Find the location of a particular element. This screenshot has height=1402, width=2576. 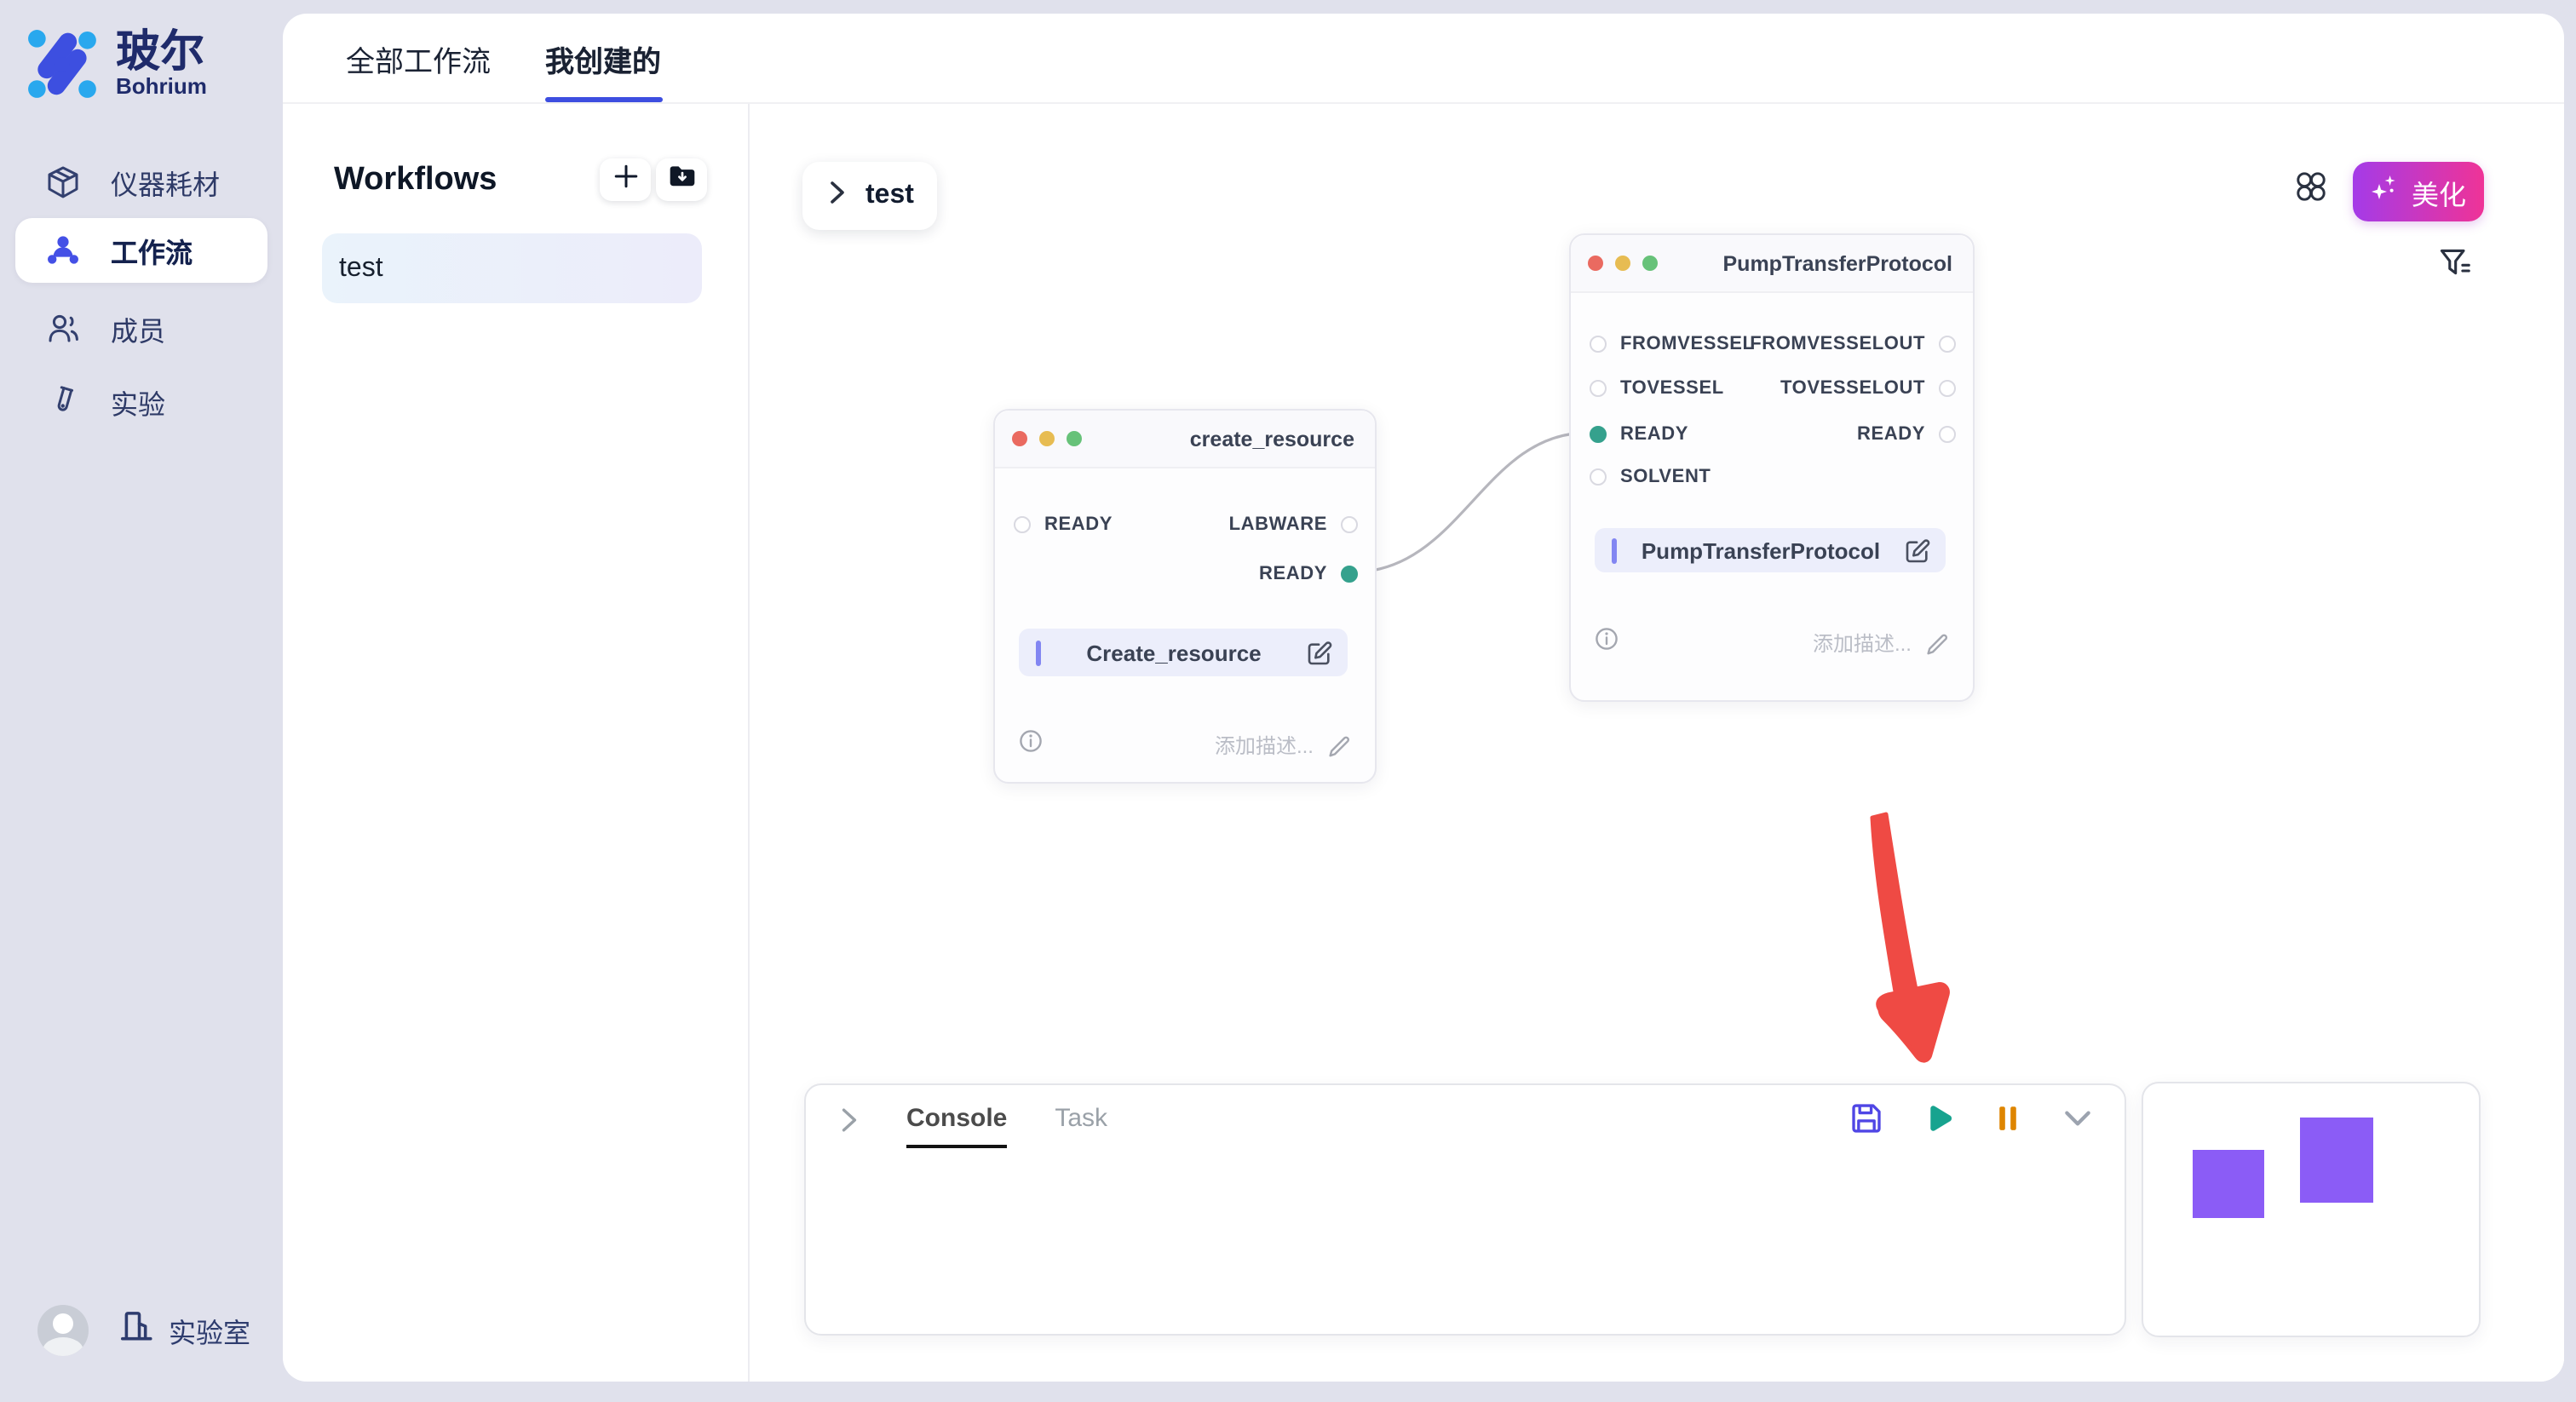

sidebar-item-workflow: 工作流 is located at coordinates (141, 250).